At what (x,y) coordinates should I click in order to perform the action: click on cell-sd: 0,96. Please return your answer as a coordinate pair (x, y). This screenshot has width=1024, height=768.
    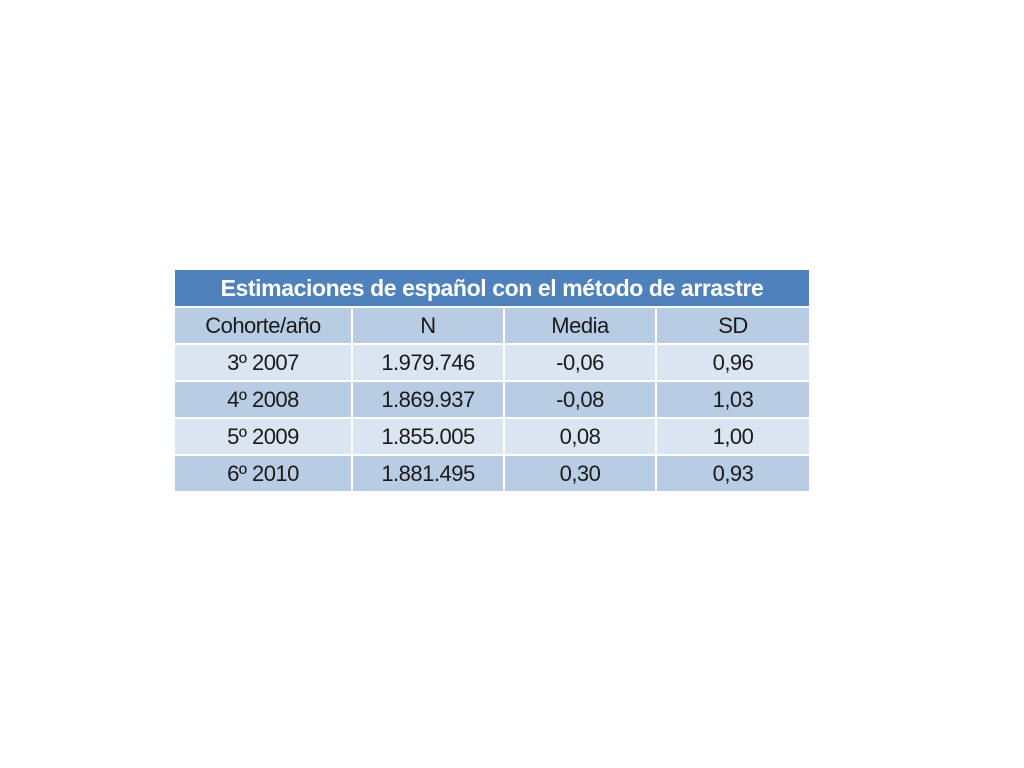
    Looking at the image, I should click on (733, 362).